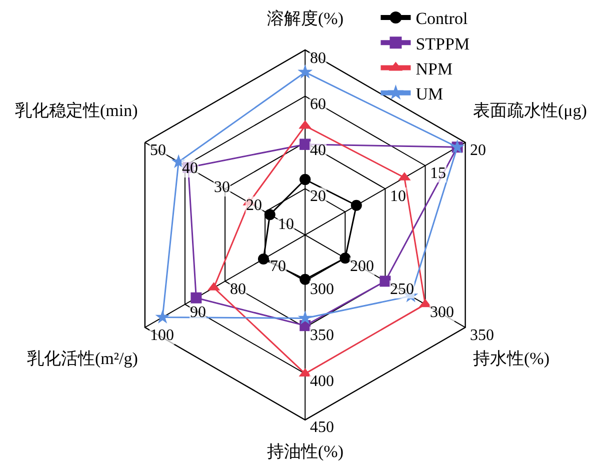 This screenshot has width=606, height=463. What do you see at coordinates (158, 150) in the screenshot?
I see `text: 50` at bounding box center [158, 150].